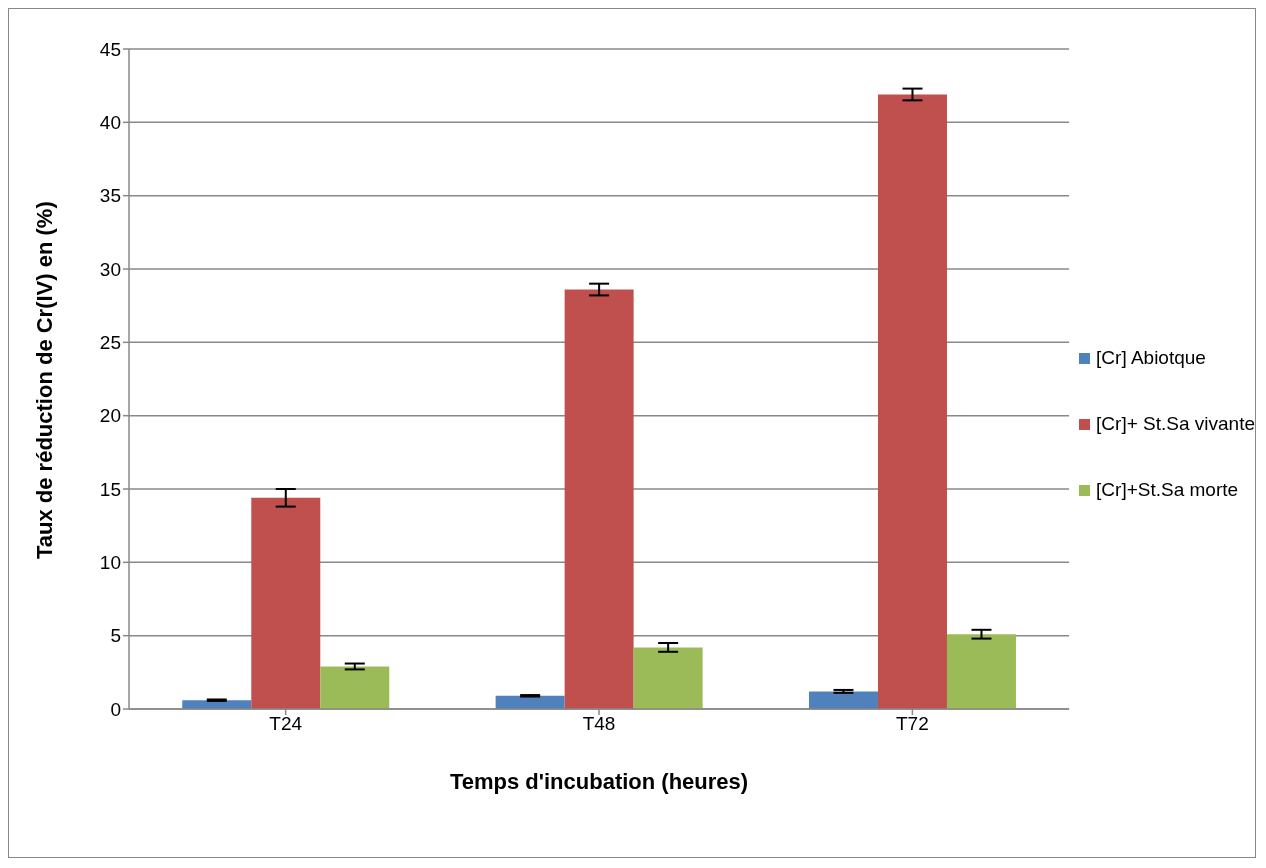 This screenshot has width=1266, height=868. I want to click on y-tick-label: 35, so click(110, 196).